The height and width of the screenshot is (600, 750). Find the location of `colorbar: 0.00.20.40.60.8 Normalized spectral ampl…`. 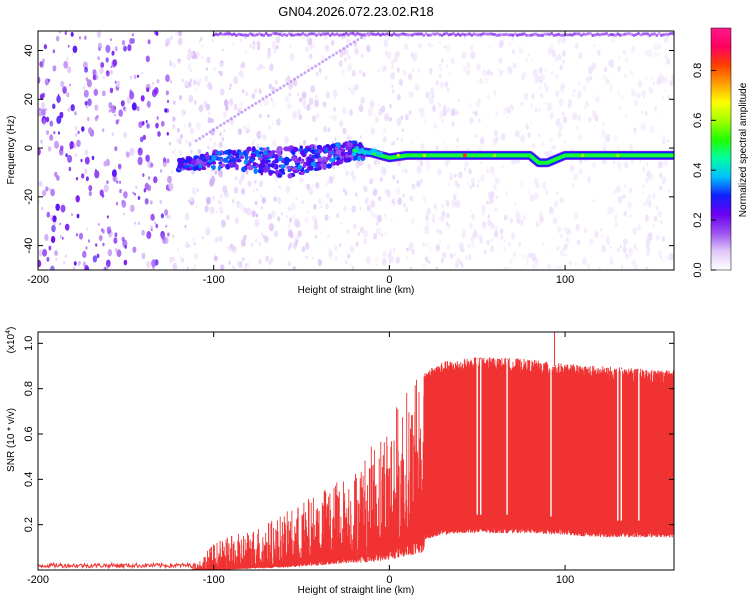

colorbar: 0.00.20.40.60.8 Normalized spectral ampl… is located at coordinates (720, 152).